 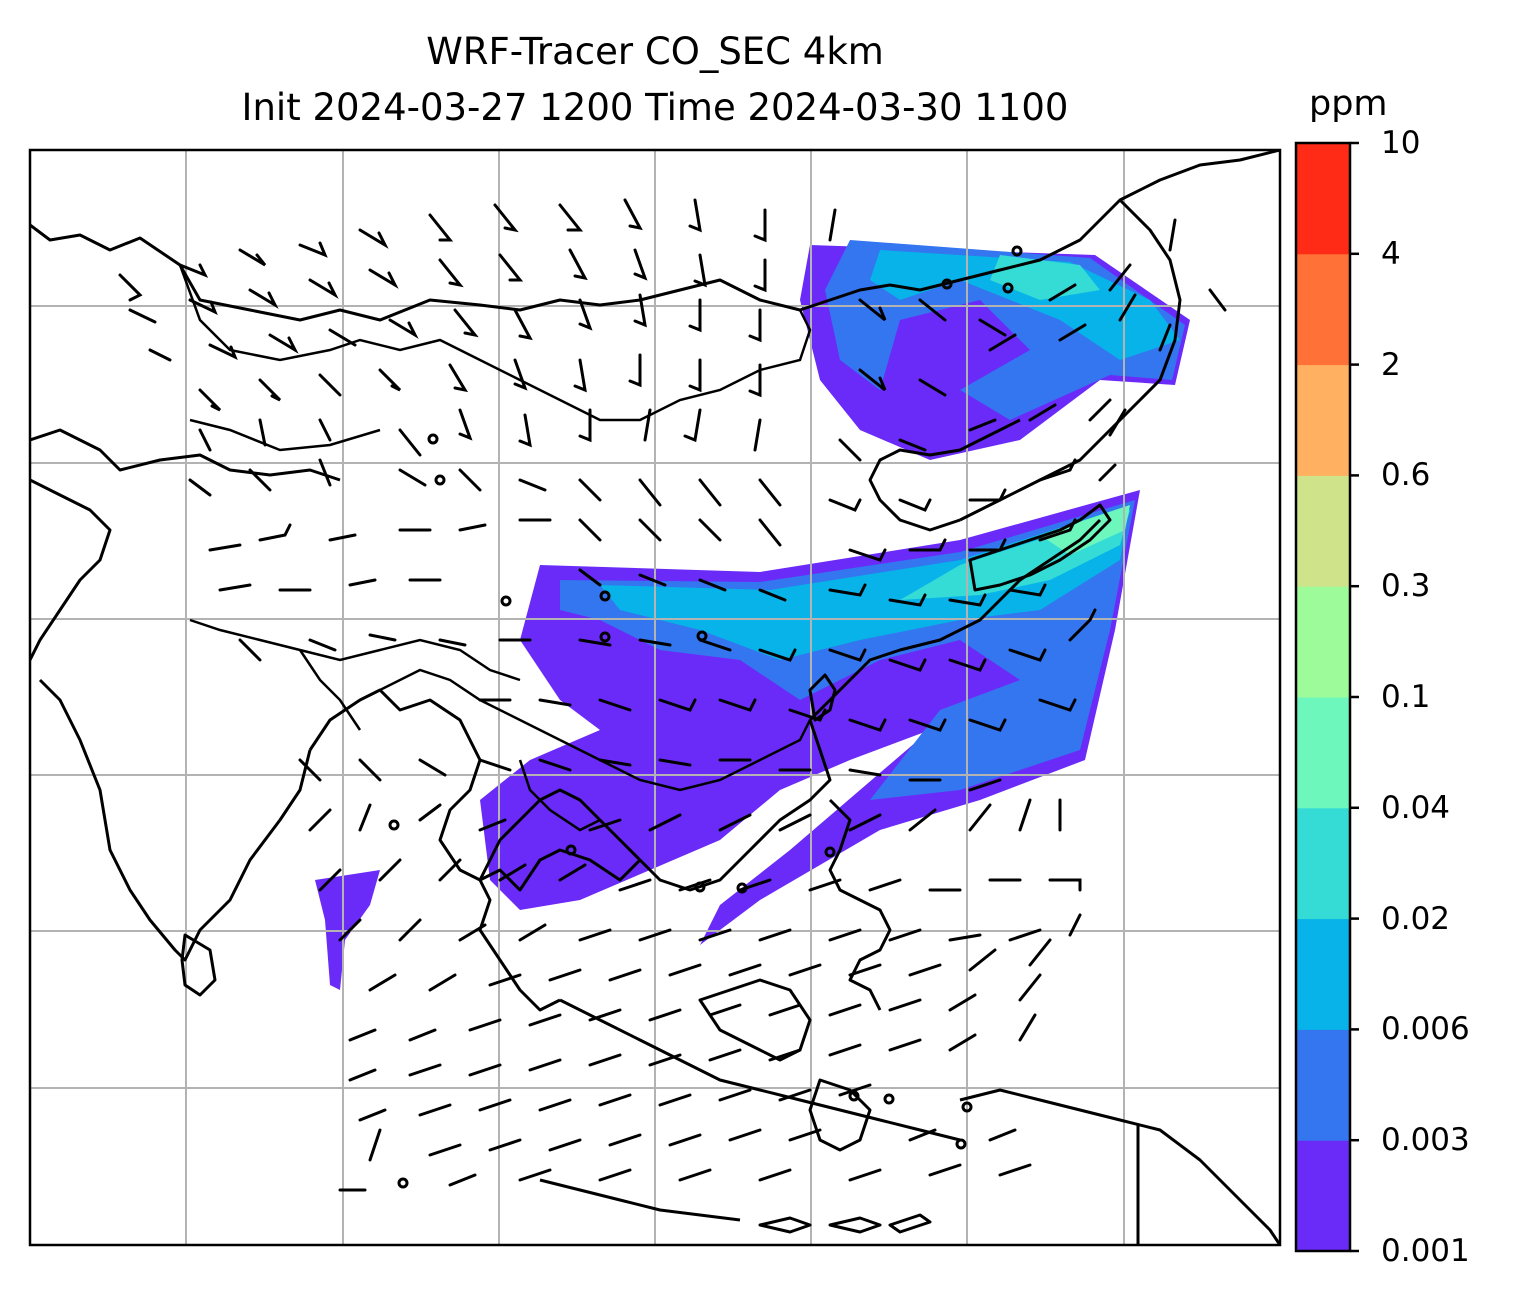 I want to click on colorbar-tick-label: 0.3, so click(x=1406, y=586).